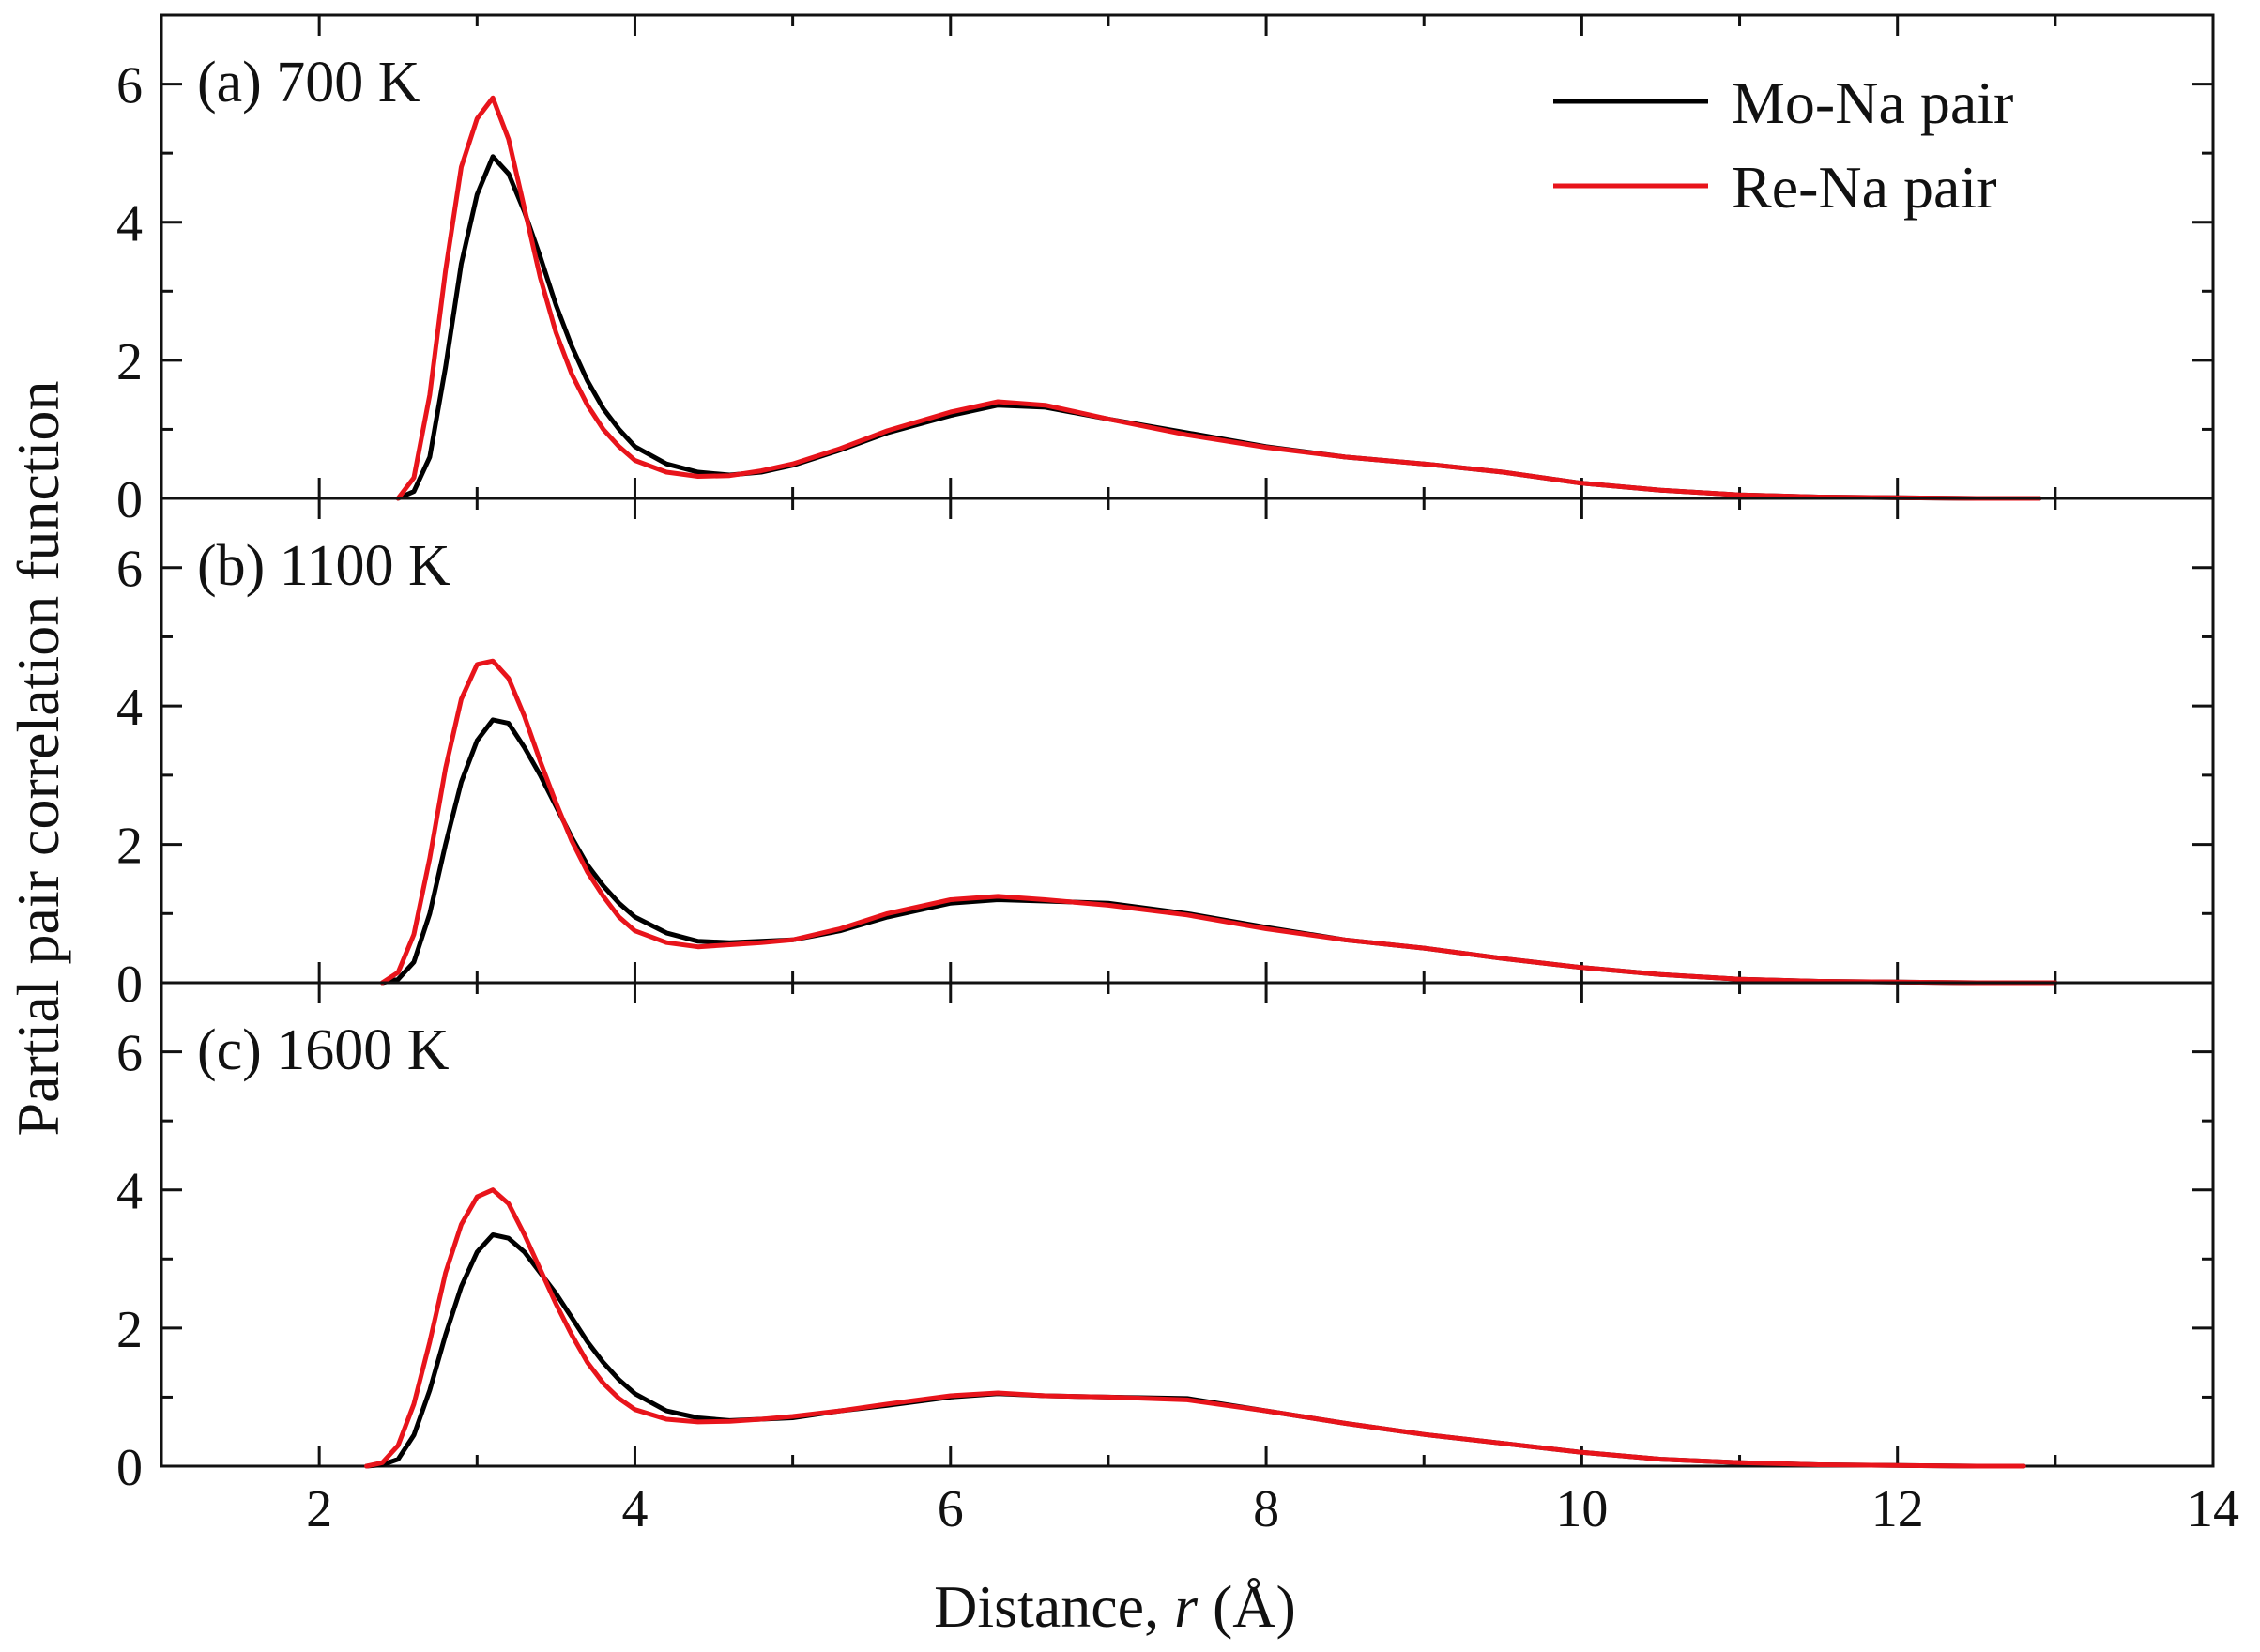 The height and width of the screenshot is (1652, 2260). What do you see at coordinates (129, 1330) in the screenshot?
I see `panel-3-ytick-label: 2` at bounding box center [129, 1330].